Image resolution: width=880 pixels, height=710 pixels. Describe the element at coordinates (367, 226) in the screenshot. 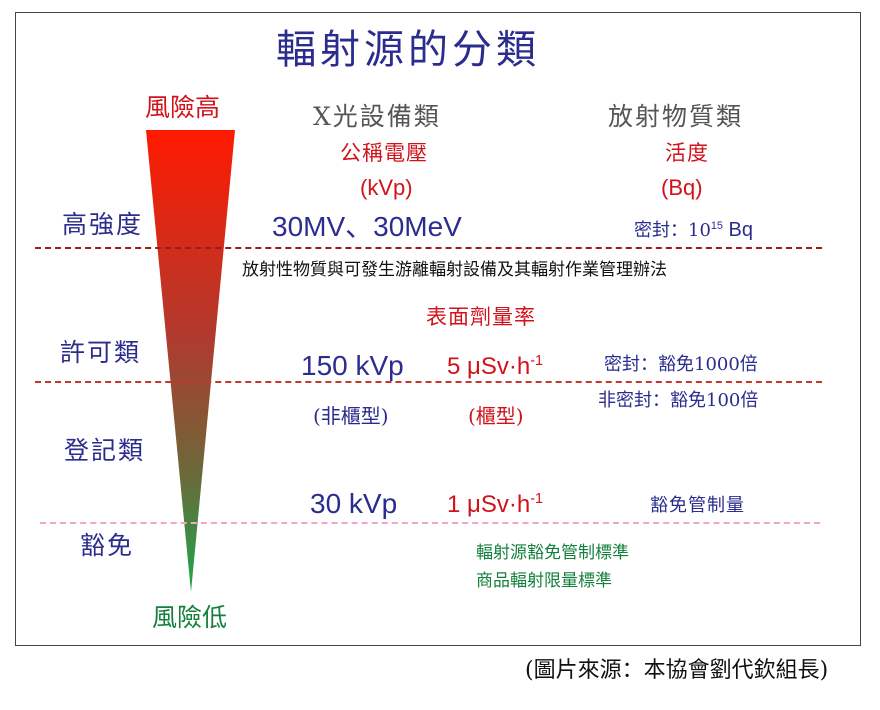

I see `high-xray-value: 30MV、30MeV` at that location.